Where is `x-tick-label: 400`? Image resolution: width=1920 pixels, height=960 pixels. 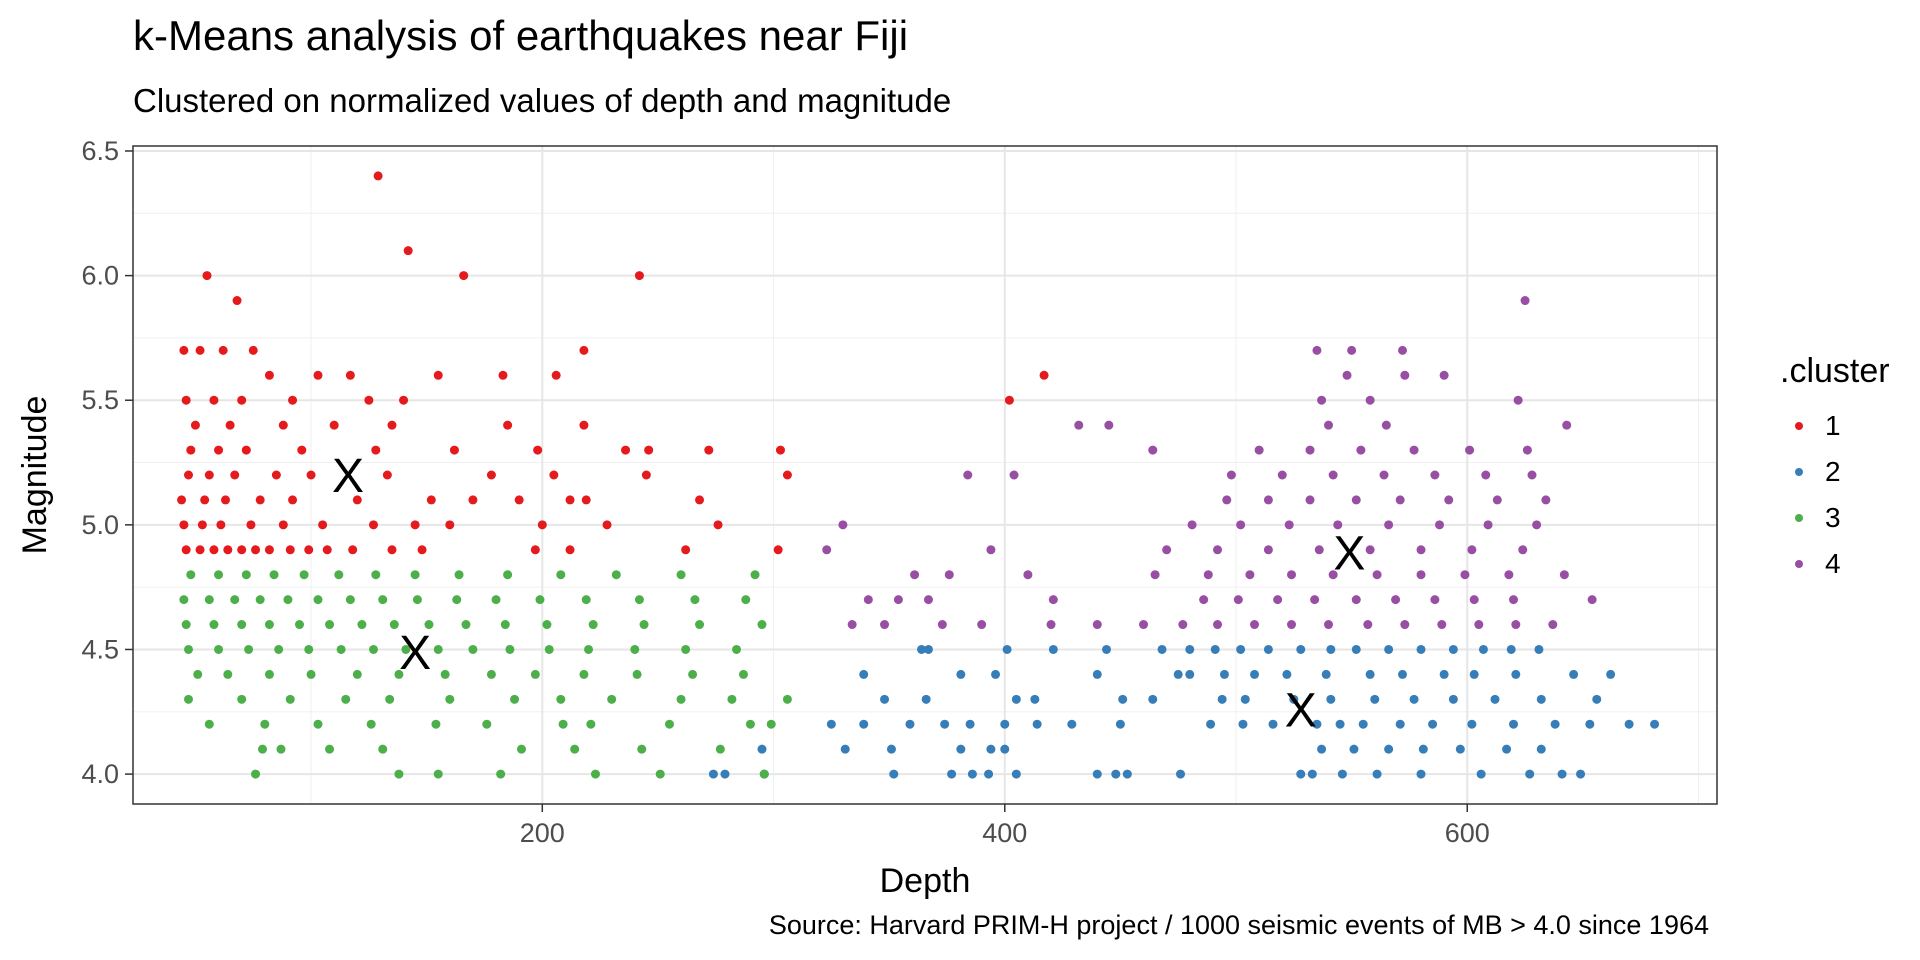 x-tick-label: 400 is located at coordinates (1004, 833).